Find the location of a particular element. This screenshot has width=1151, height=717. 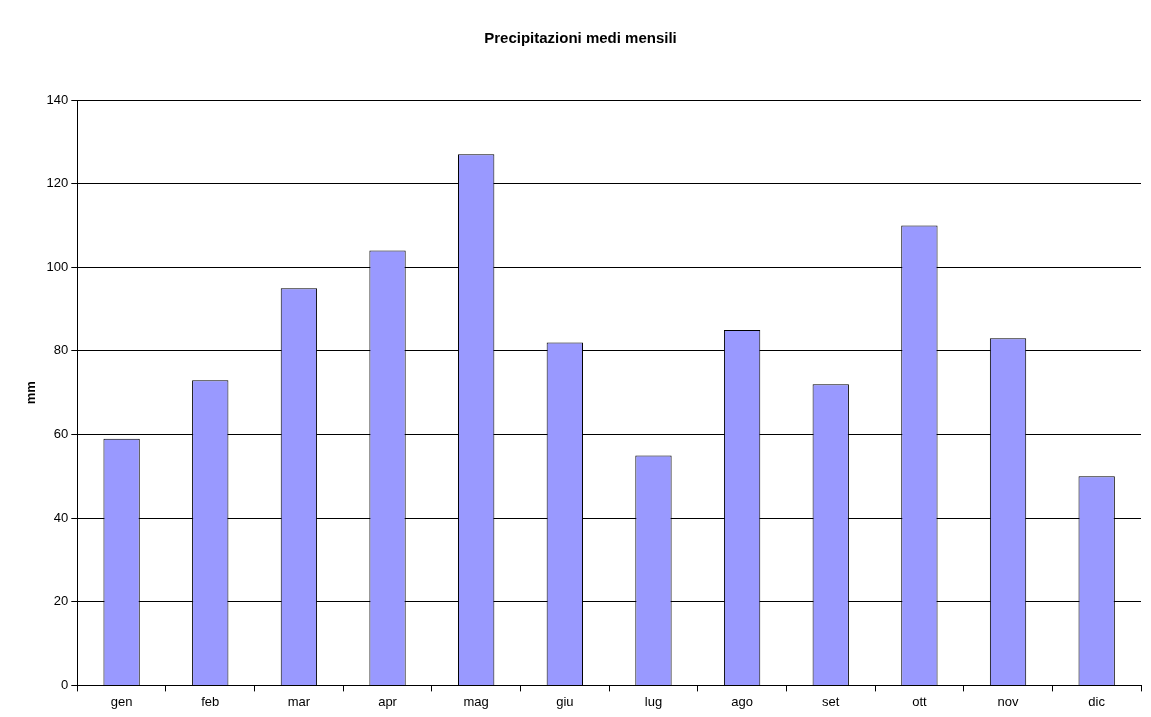

y-tick-label: 0 is located at coordinates (65, 684).